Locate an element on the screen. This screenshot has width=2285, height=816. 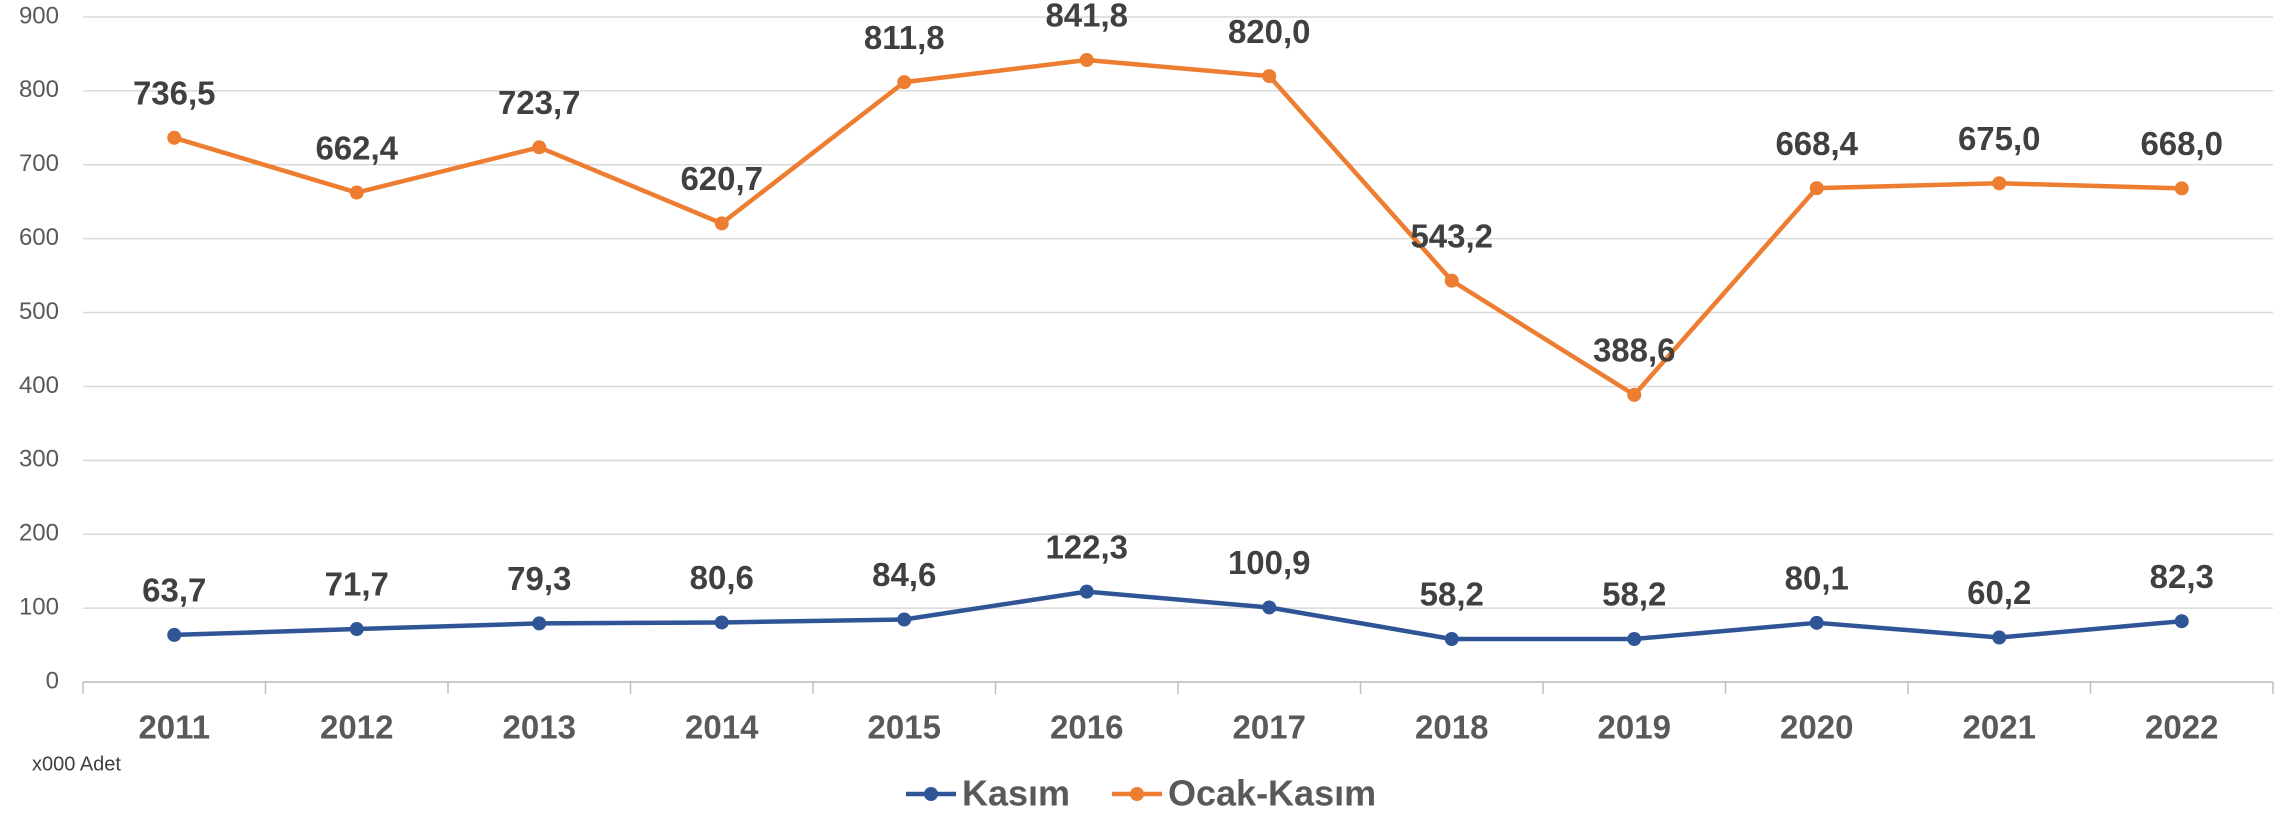
data-label: 820,0 is located at coordinates (1269, 31).